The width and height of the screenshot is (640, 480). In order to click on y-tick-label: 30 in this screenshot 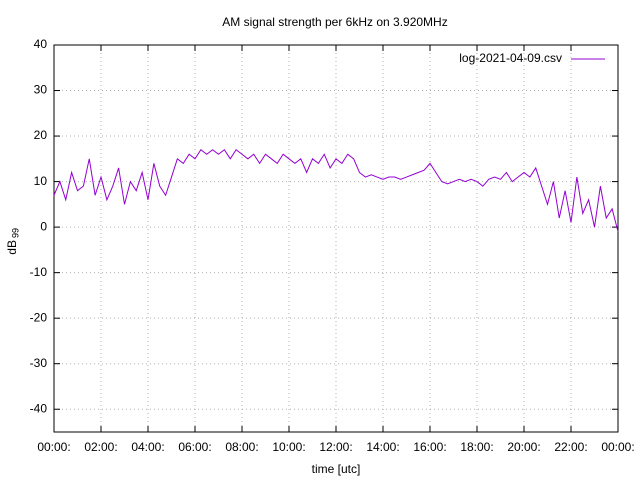, I will do `click(41, 90)`.